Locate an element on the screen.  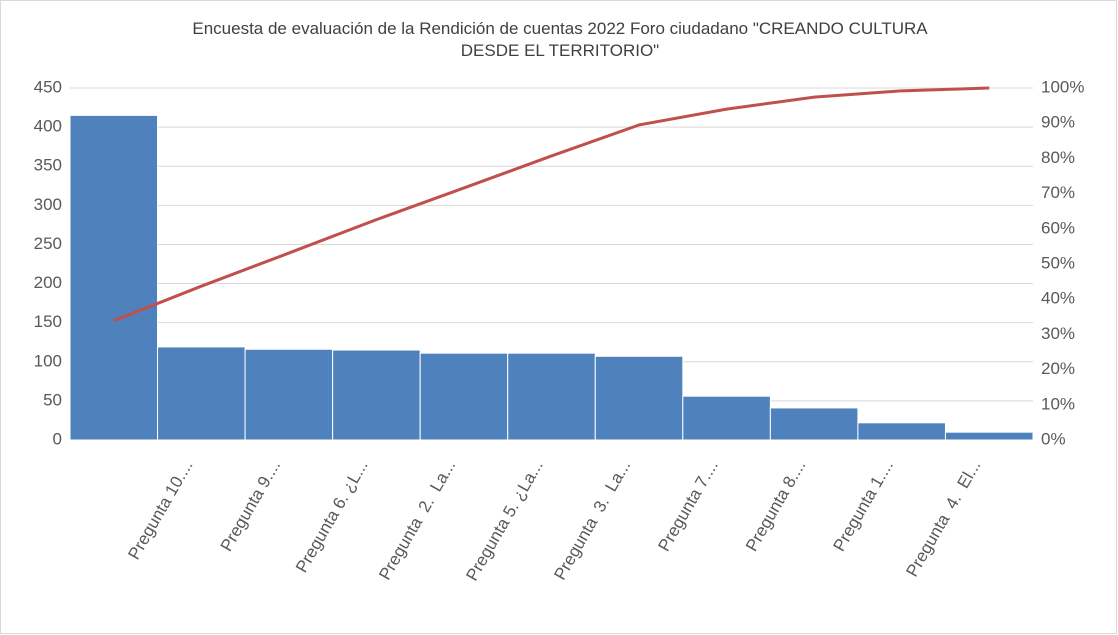
y-tick-label: 450 is located at coordinates (48, 86).